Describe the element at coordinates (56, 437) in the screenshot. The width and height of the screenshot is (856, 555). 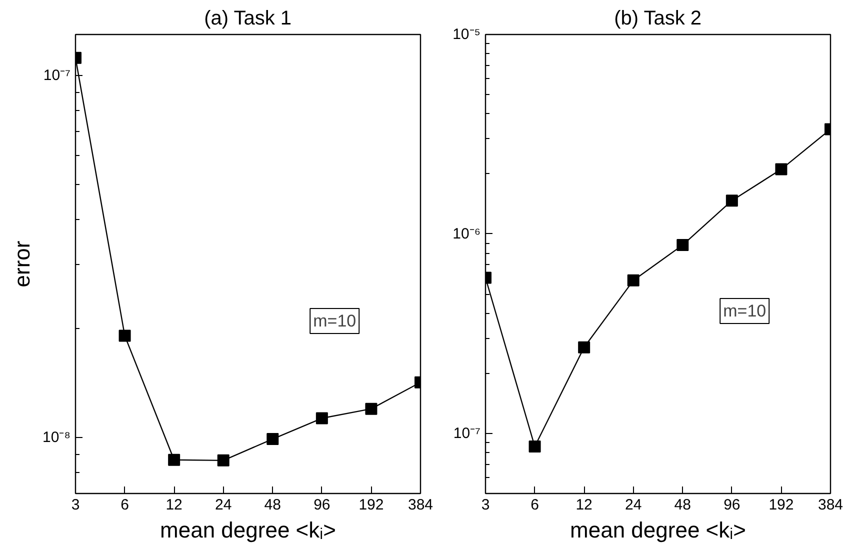
I see `y-tick-label: 10⁻⁸` at that location.